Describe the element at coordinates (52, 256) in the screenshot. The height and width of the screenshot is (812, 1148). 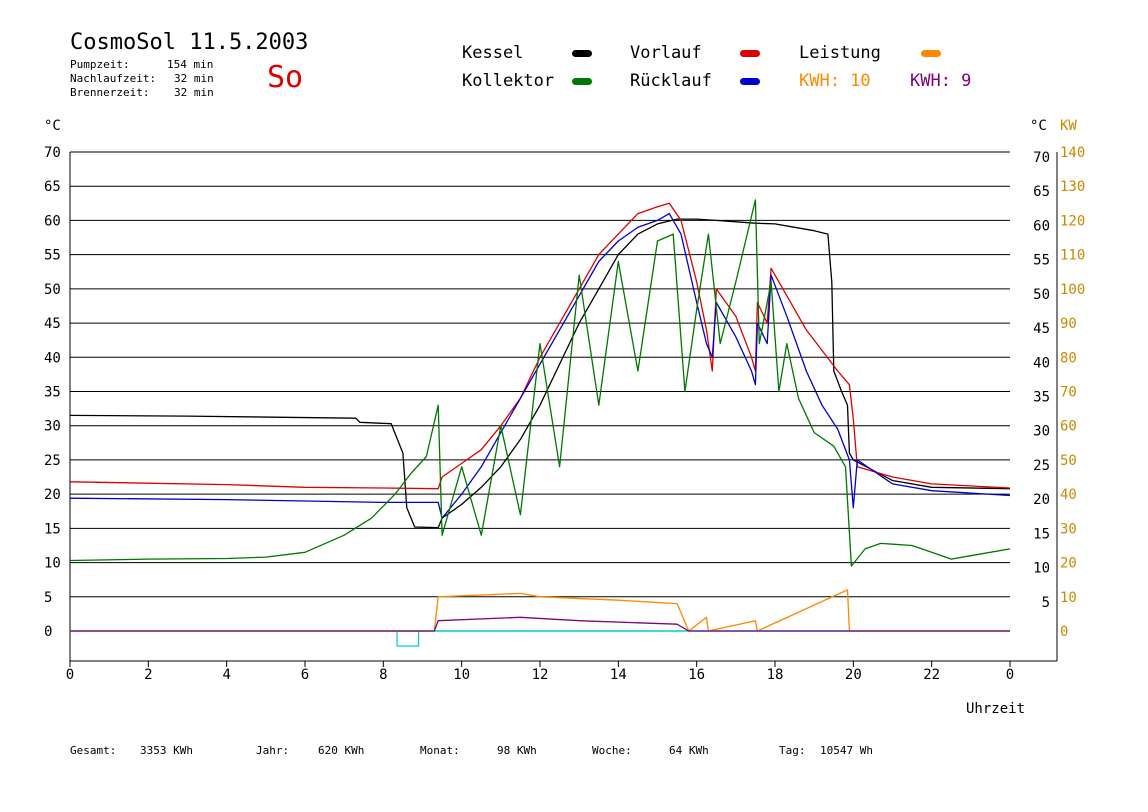
I see `y-tick-label: 55` at that location.